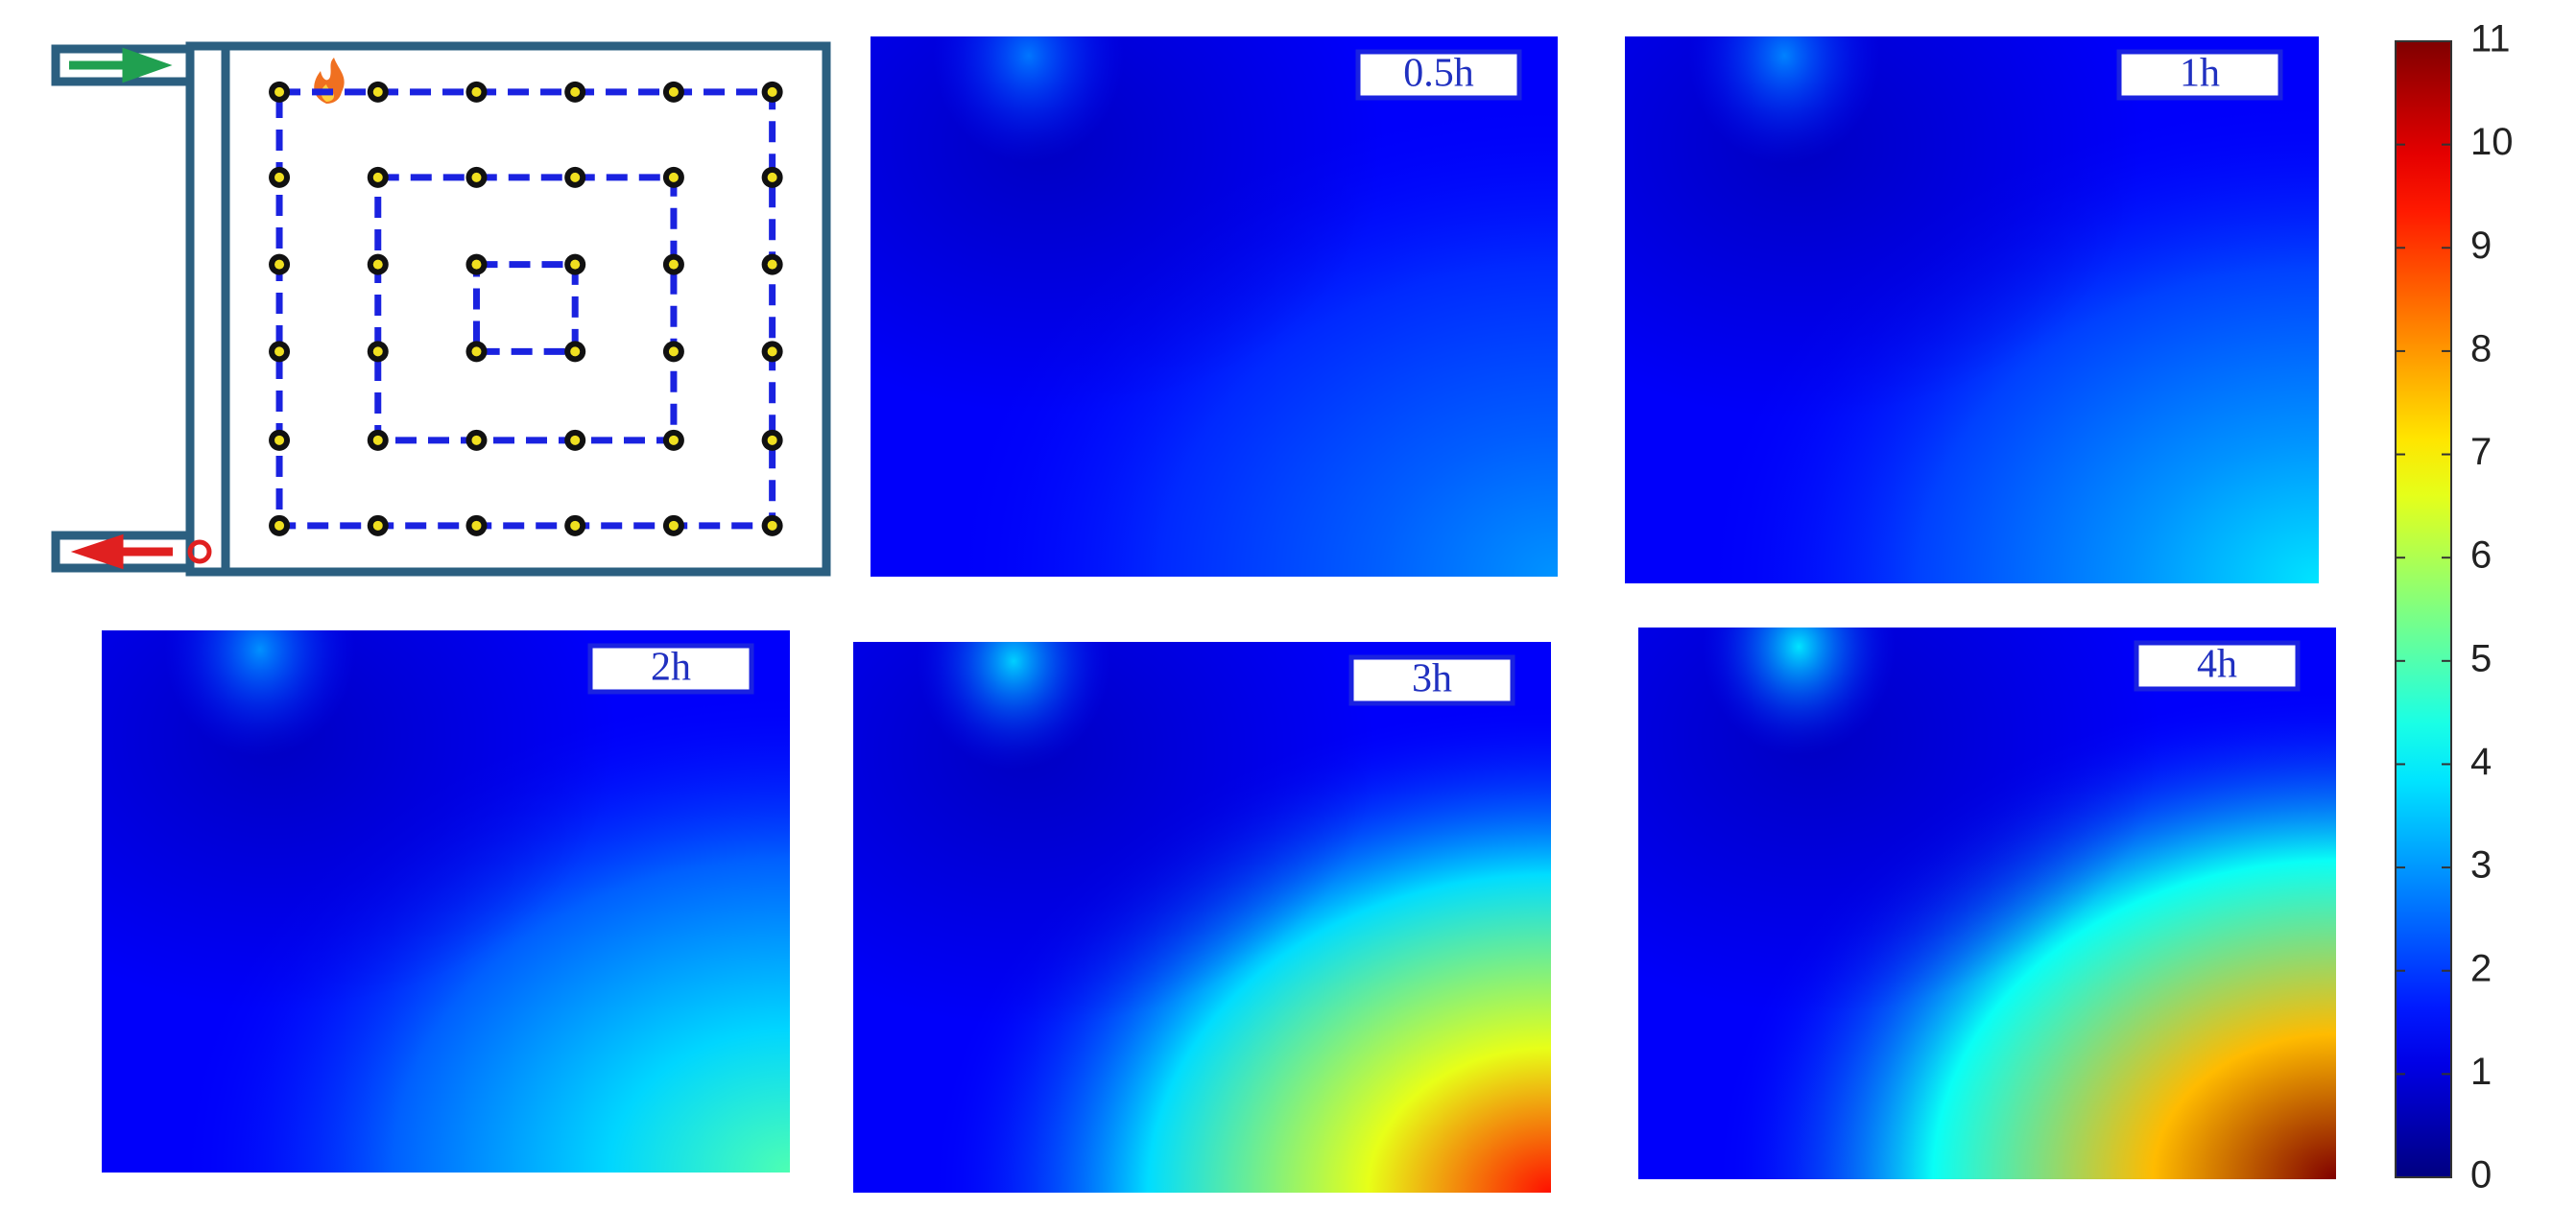  I want to click on outlet-arrow, so click(121, 551).